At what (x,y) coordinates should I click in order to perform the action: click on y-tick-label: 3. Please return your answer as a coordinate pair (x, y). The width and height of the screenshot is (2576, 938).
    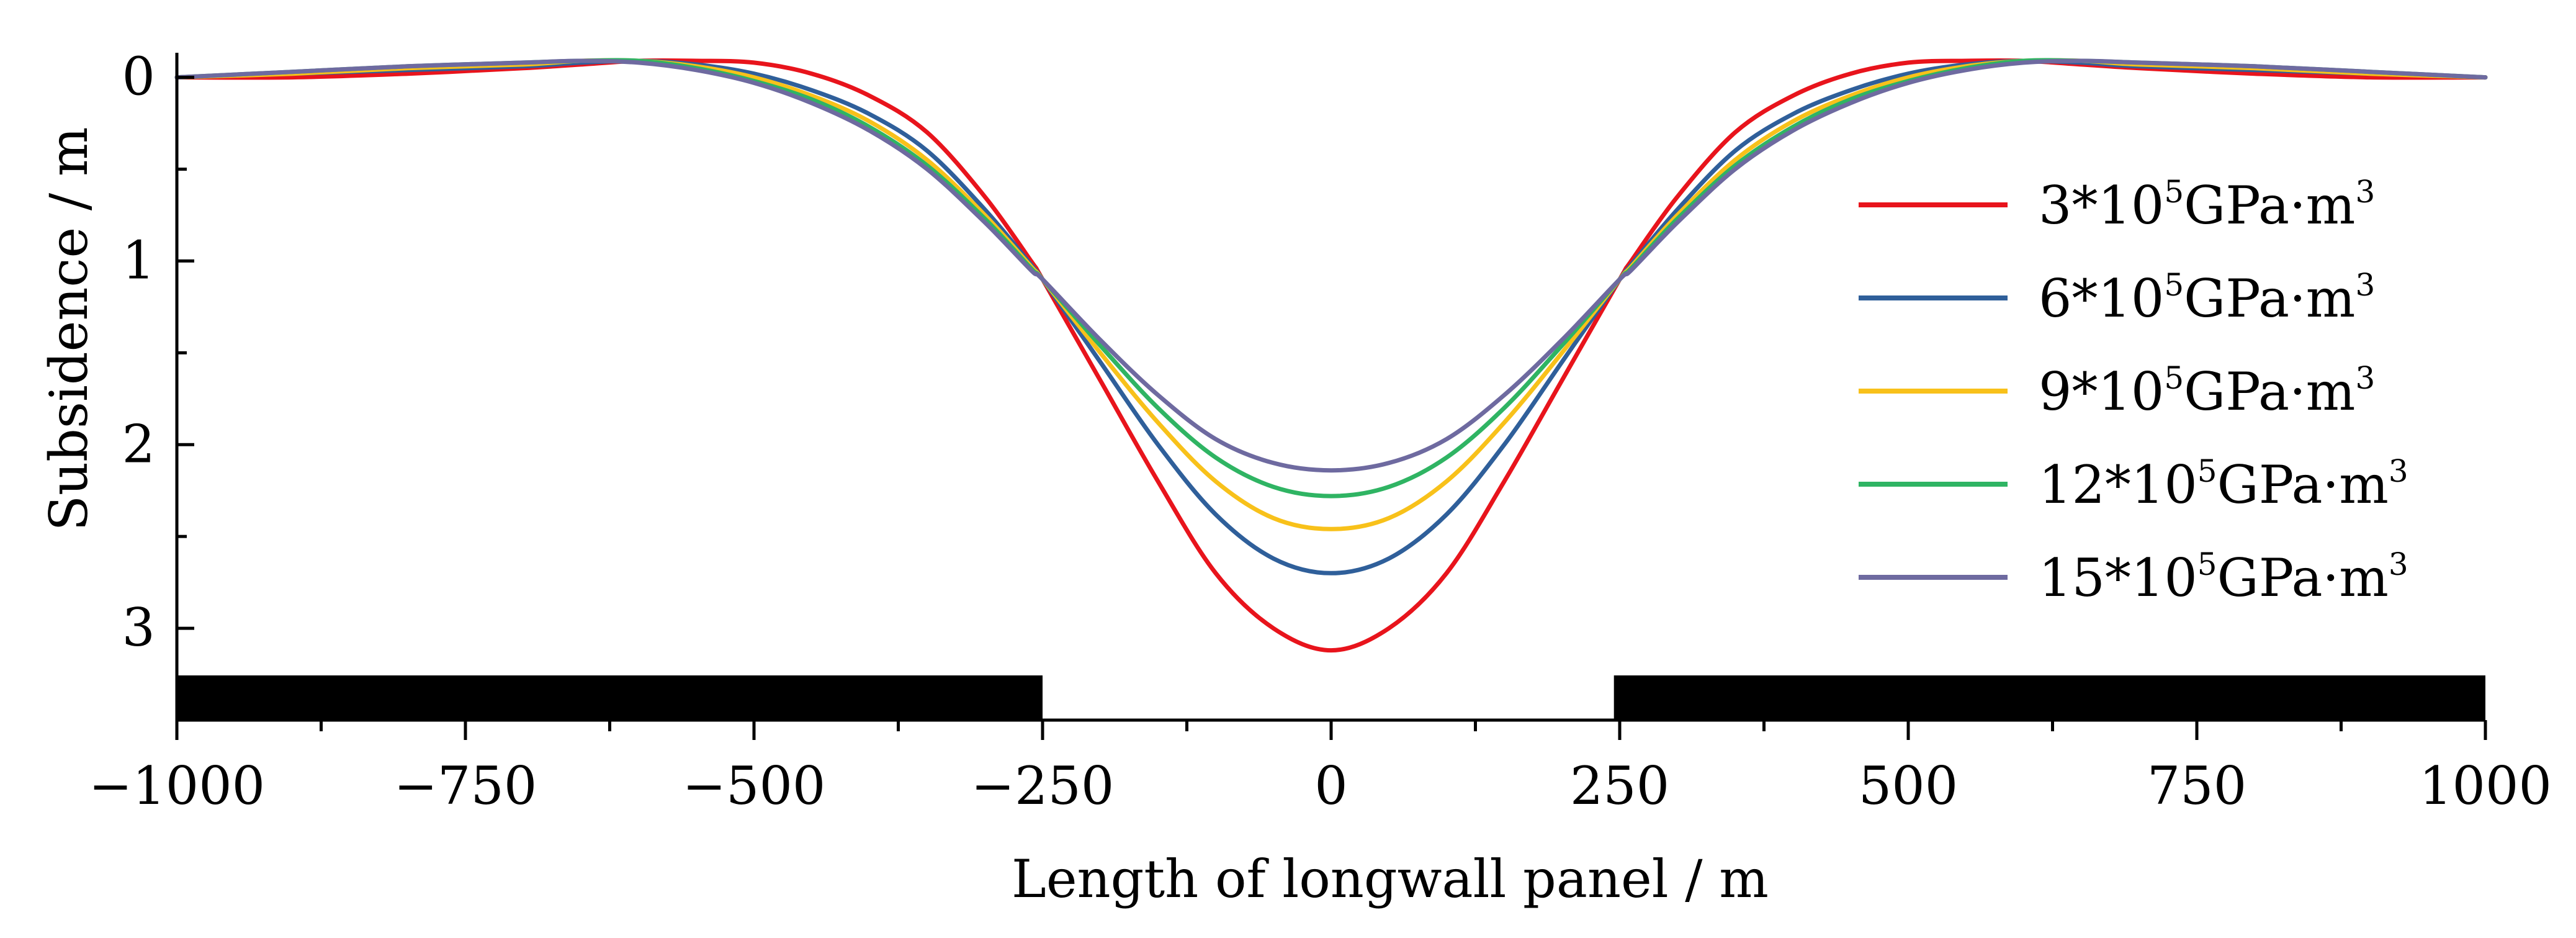
    Looking at the image, I should click on (138, 627).